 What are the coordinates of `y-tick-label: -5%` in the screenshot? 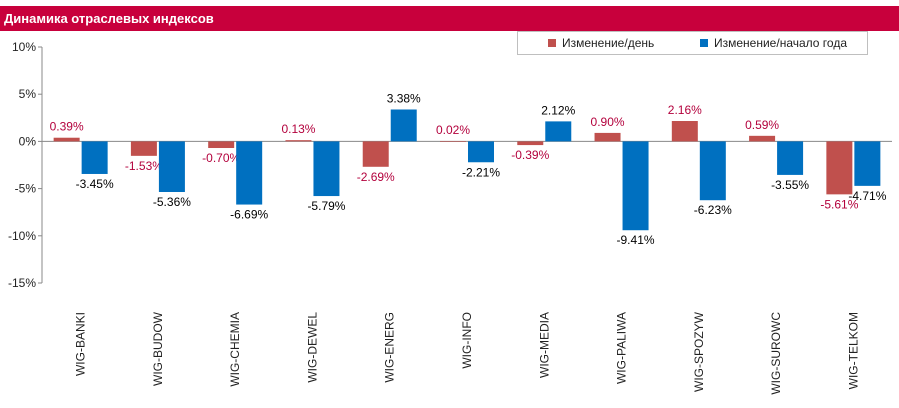 It's located at (26, 189).